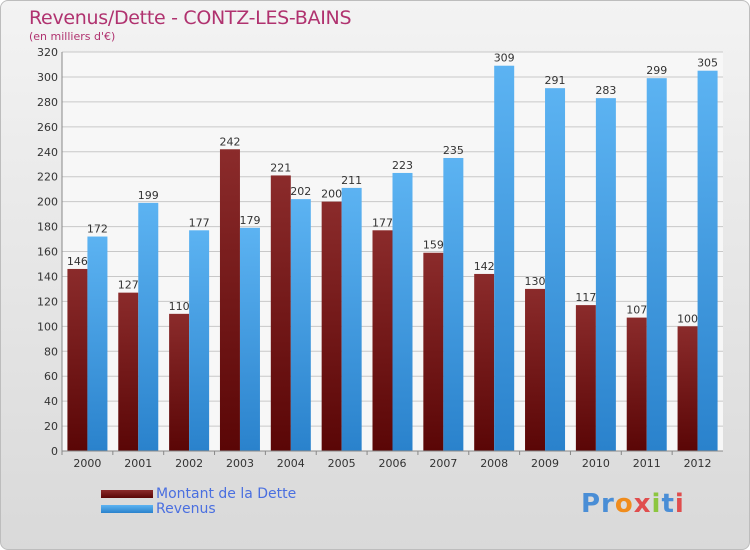 Image resolution: width=750 pixels, height=550 pixels. What do you see at coordinates (47, 252) in the screenshot?
I see `y-tick-label: 160` at bounding box center [47, 252].